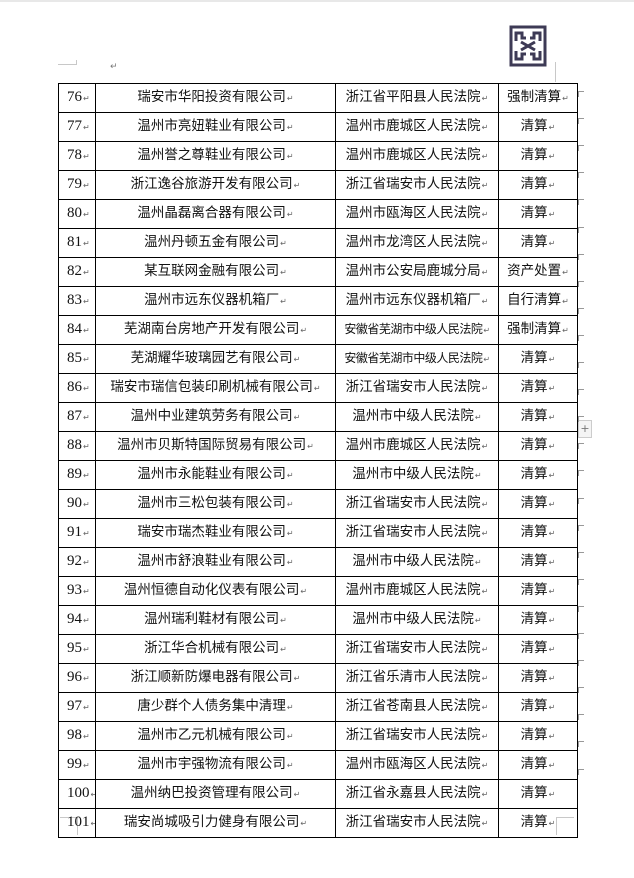 The width and height of the screenshot is (634, 878). I want to click on case-type-cell: 资产处置↵, so click(538, 272).